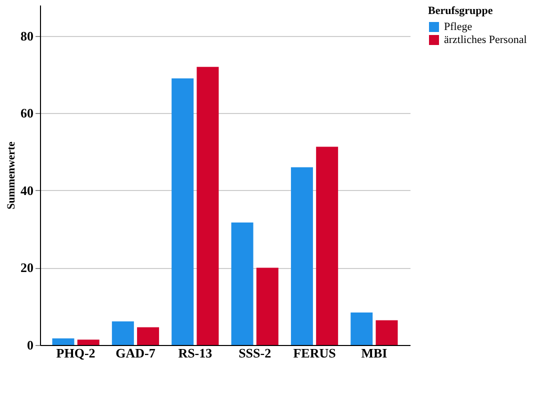 The height and width of the screenshot is (406, 558). I want to click on x-tick-label: SSS-2, so click(255, 353).